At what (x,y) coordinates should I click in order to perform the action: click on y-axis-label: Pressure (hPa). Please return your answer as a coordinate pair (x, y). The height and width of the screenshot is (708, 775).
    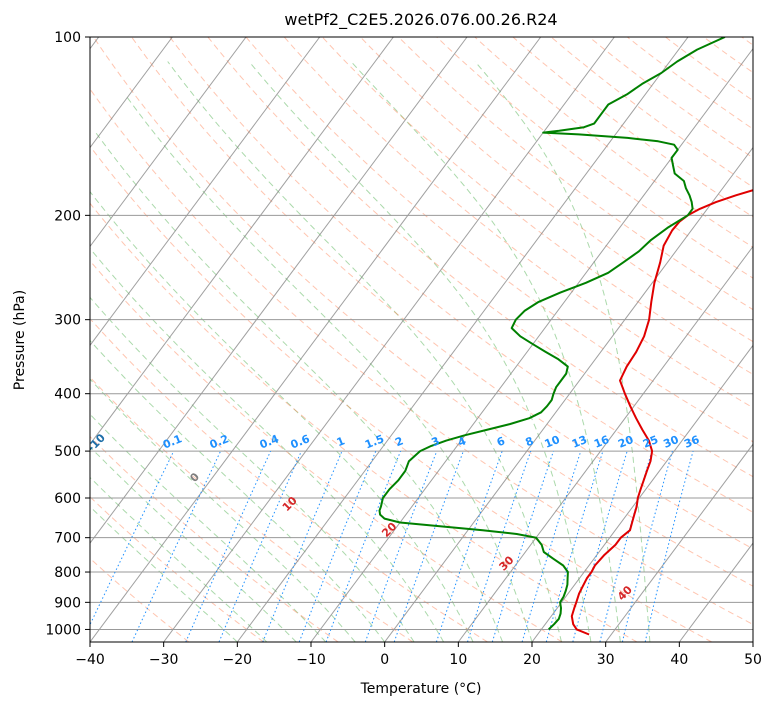
    Looking at the image, I should click on (20, 340).